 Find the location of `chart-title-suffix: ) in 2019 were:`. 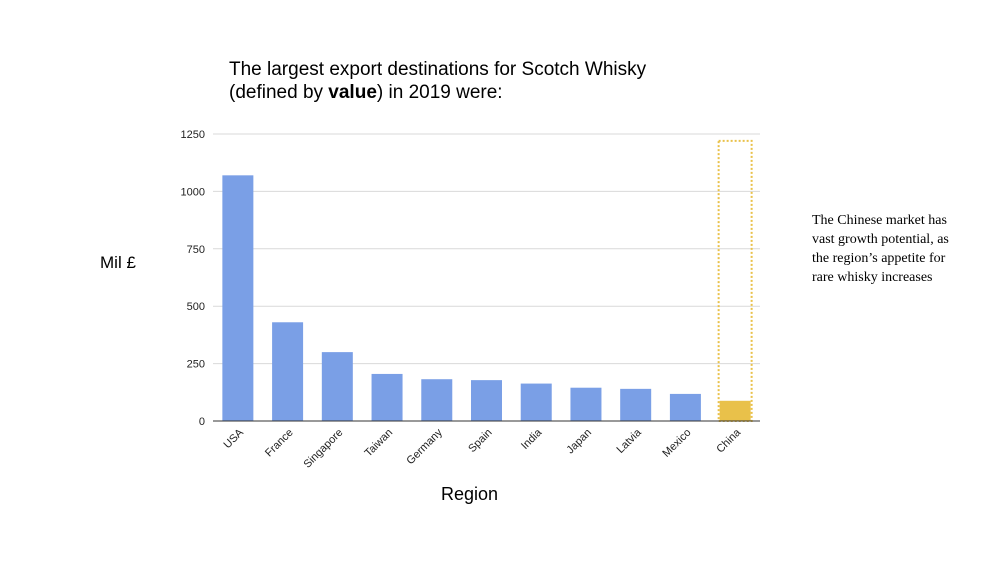

chart-title-suffix: ) in 2019 were: is located at coordinates (439, 92).